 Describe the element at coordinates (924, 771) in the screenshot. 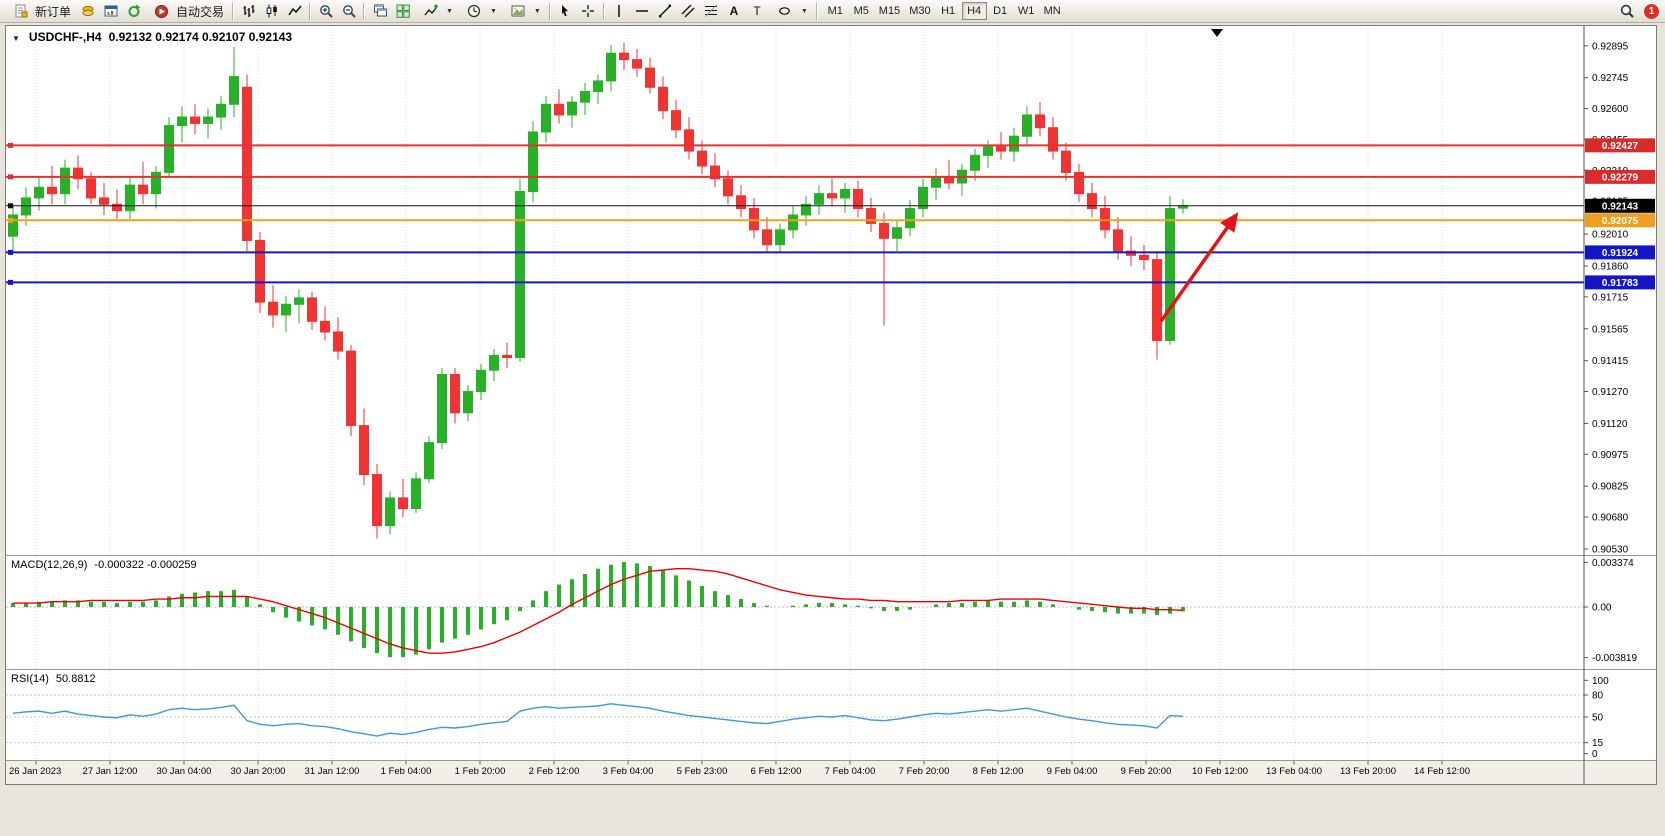

I see `svg-text: 7 Feb 20:00` at that location.